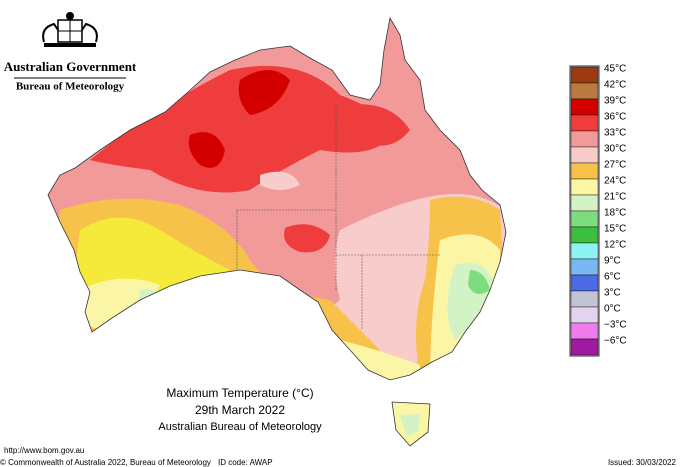 The width and height of the screenshot is (680, 467). Describe the element at coordinates (612, 309) in the screenshot. I see `legend-label: 0°C` at that location.